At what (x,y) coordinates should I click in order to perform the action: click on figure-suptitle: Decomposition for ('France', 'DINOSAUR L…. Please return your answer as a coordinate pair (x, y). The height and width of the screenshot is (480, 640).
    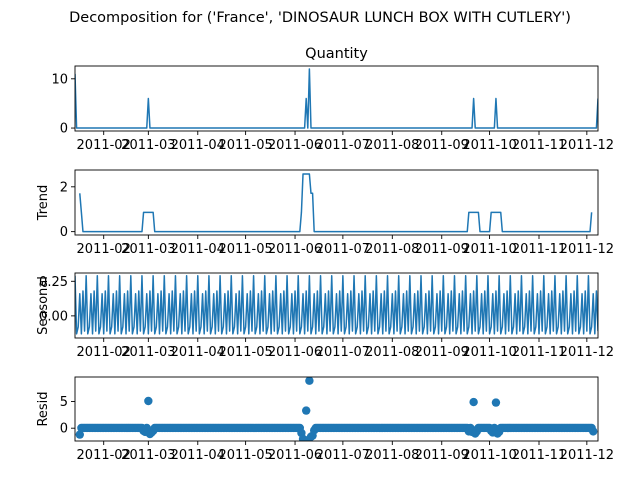
    Looking at the image, I should click on (320, 18).